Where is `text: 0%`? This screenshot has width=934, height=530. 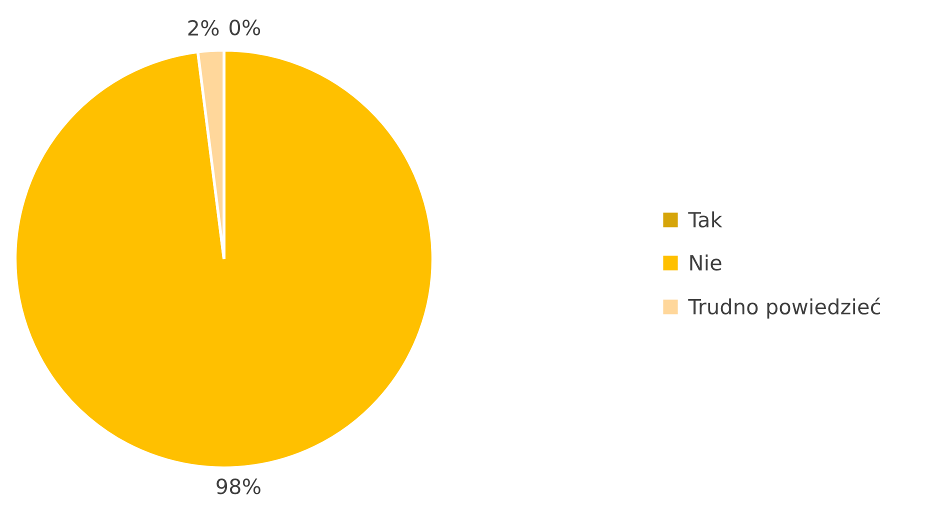
text: 0% is located at coordinates (245, 28).